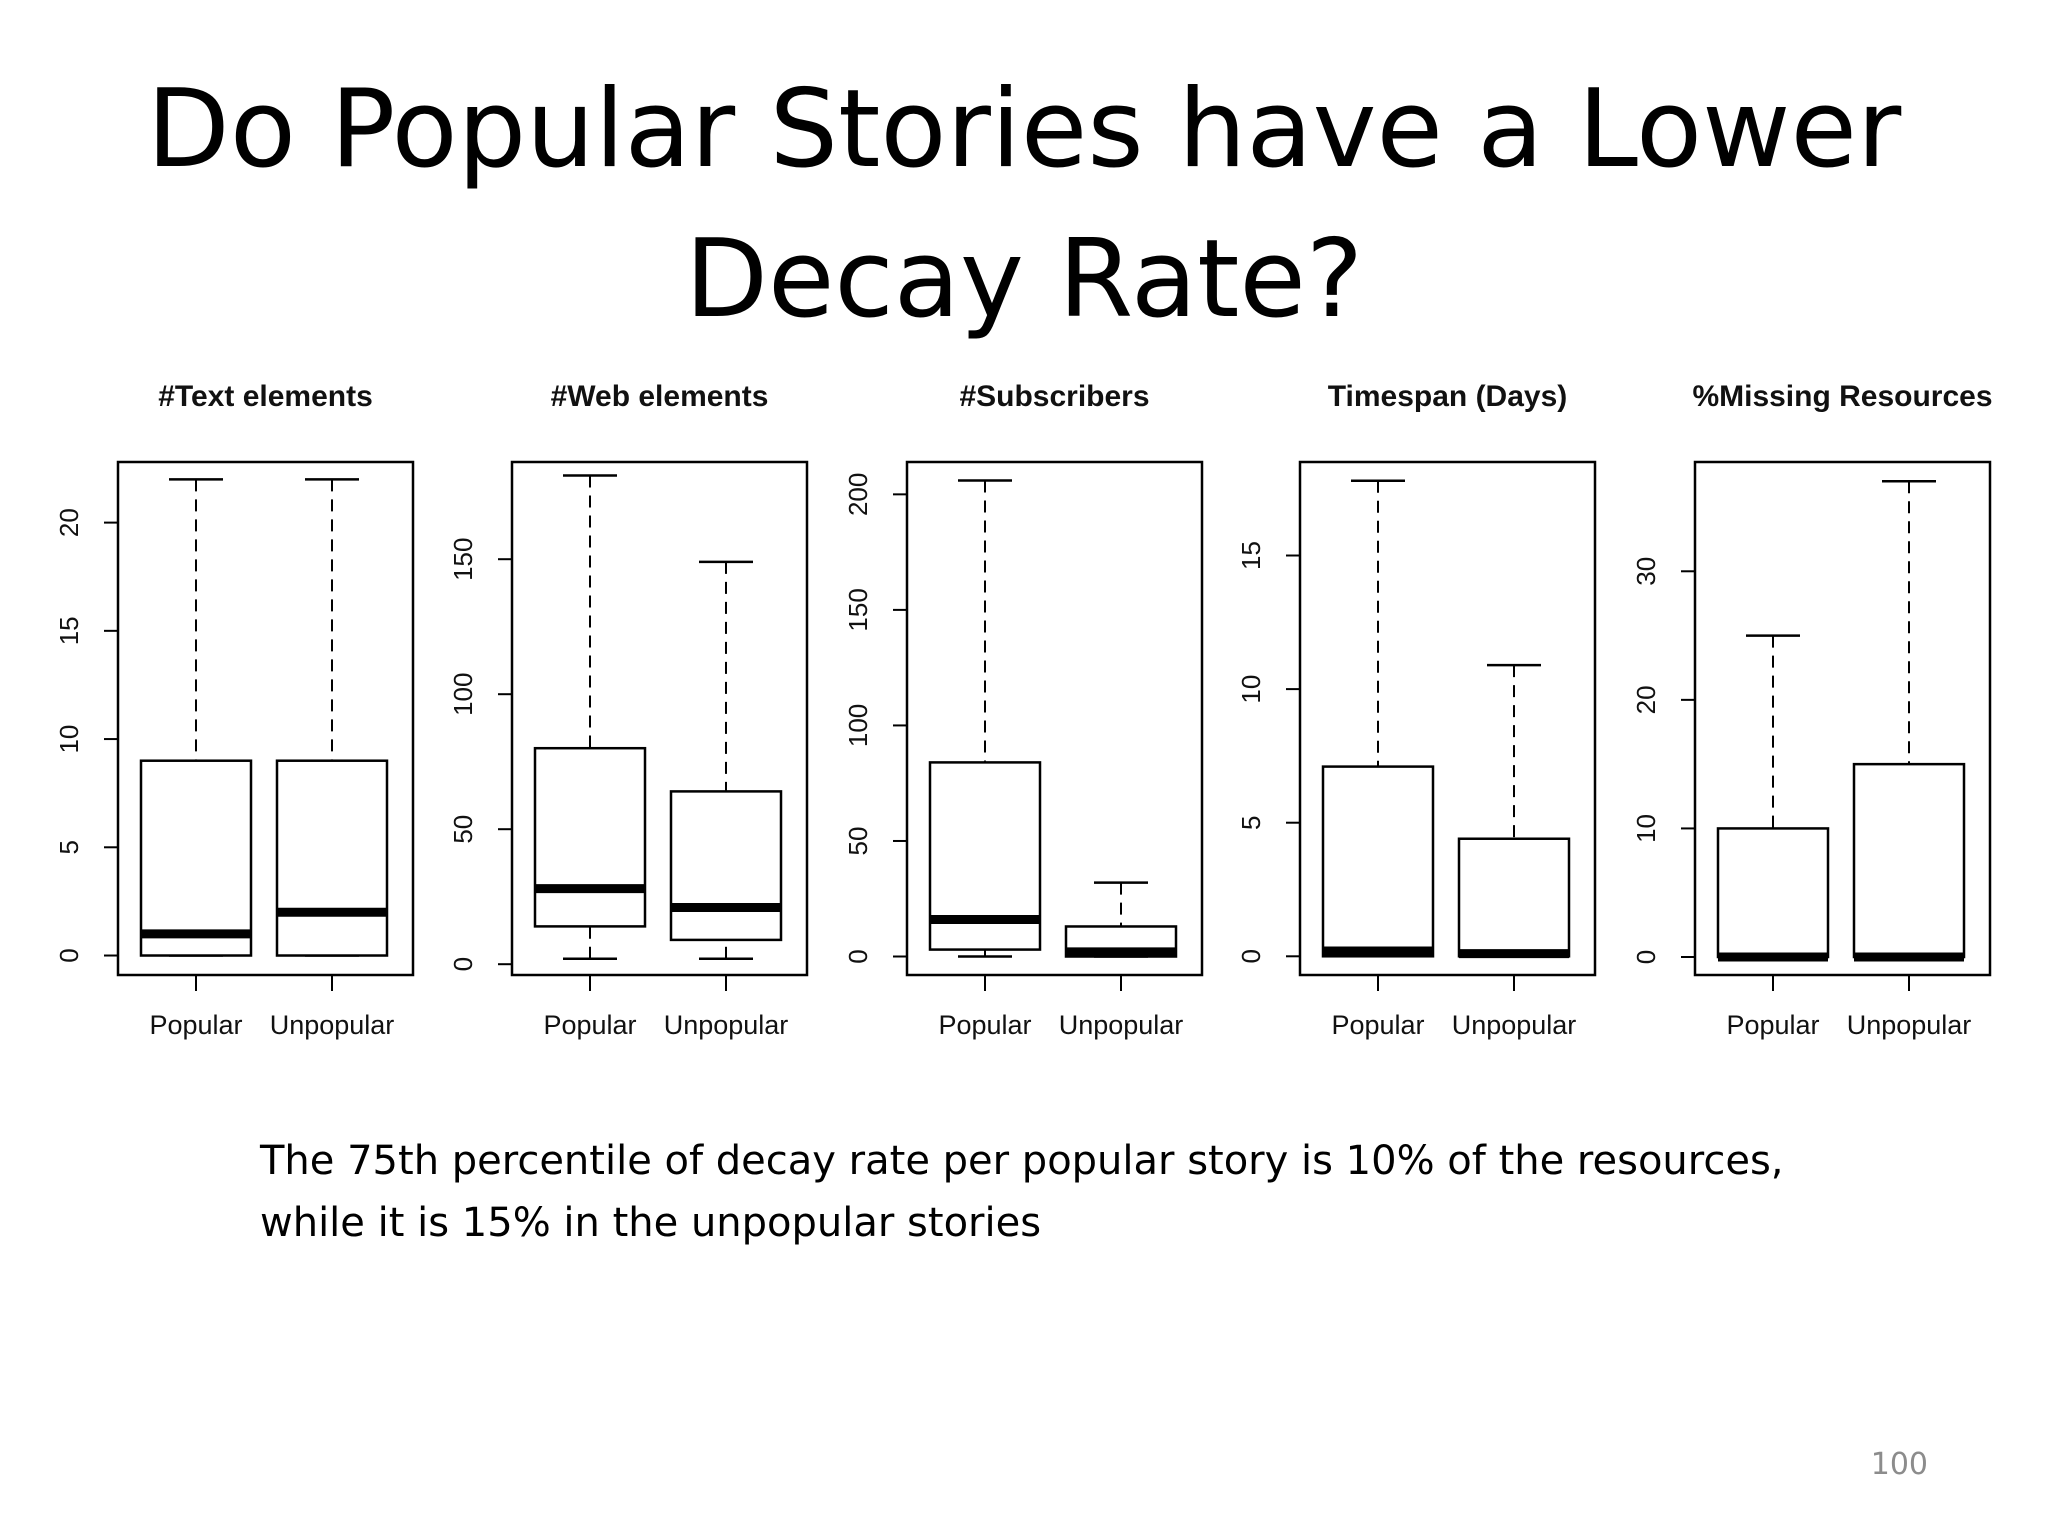 The width and height of the screenshot is (2048, 1536). I want to click on panel-3-frame, so click(1054, 718).